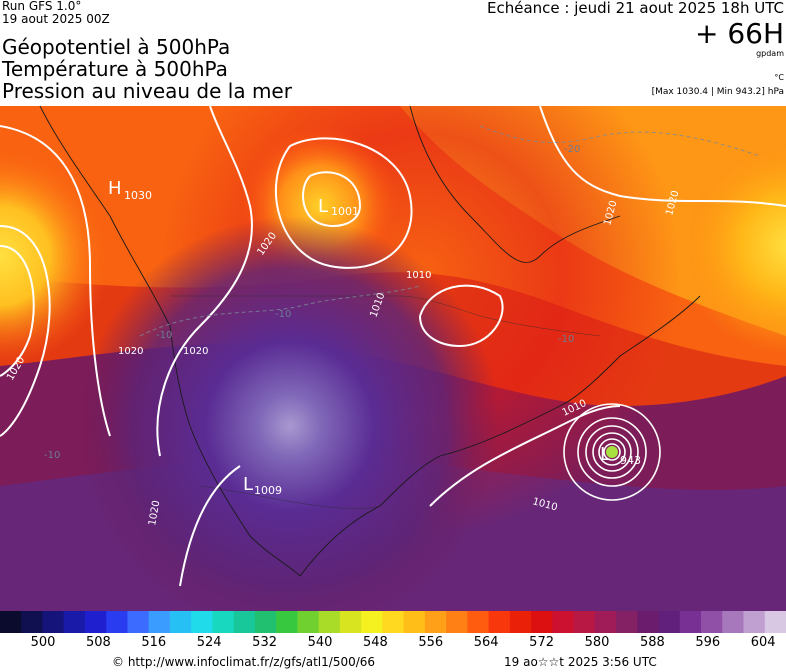  Describe the element at coordinates (431, 642) in the screenshot. I see `colorbar-tick-label: 556` at that location.